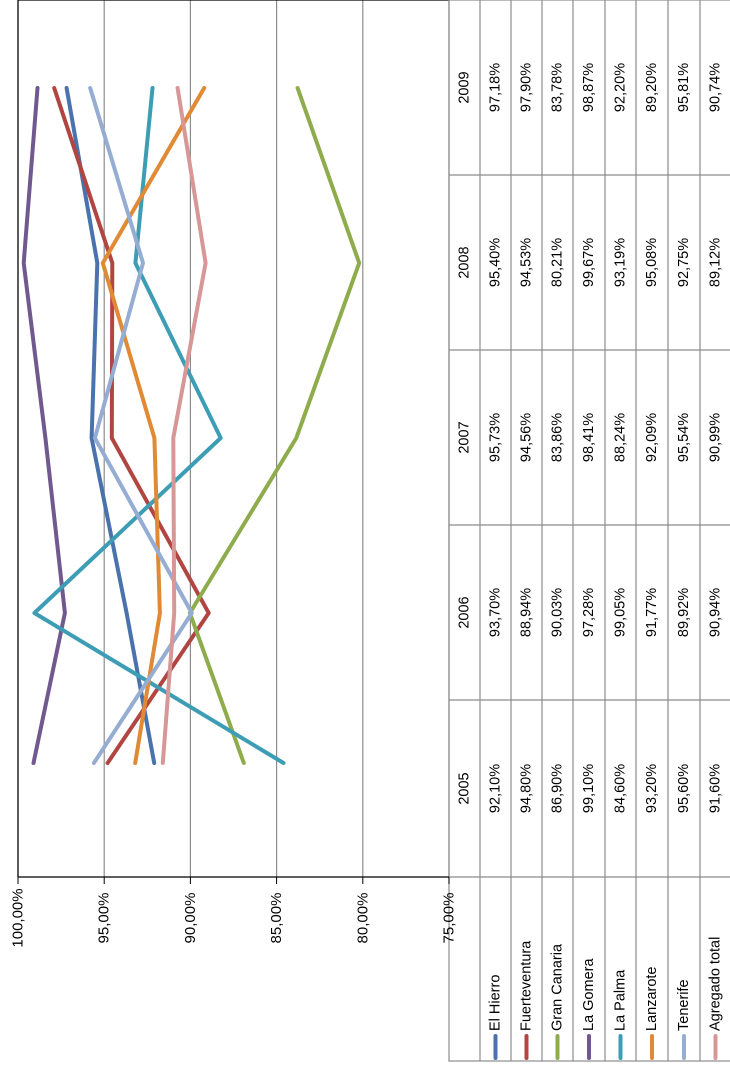  I want to click on data-cell: 99,10%, so click(589, 788).